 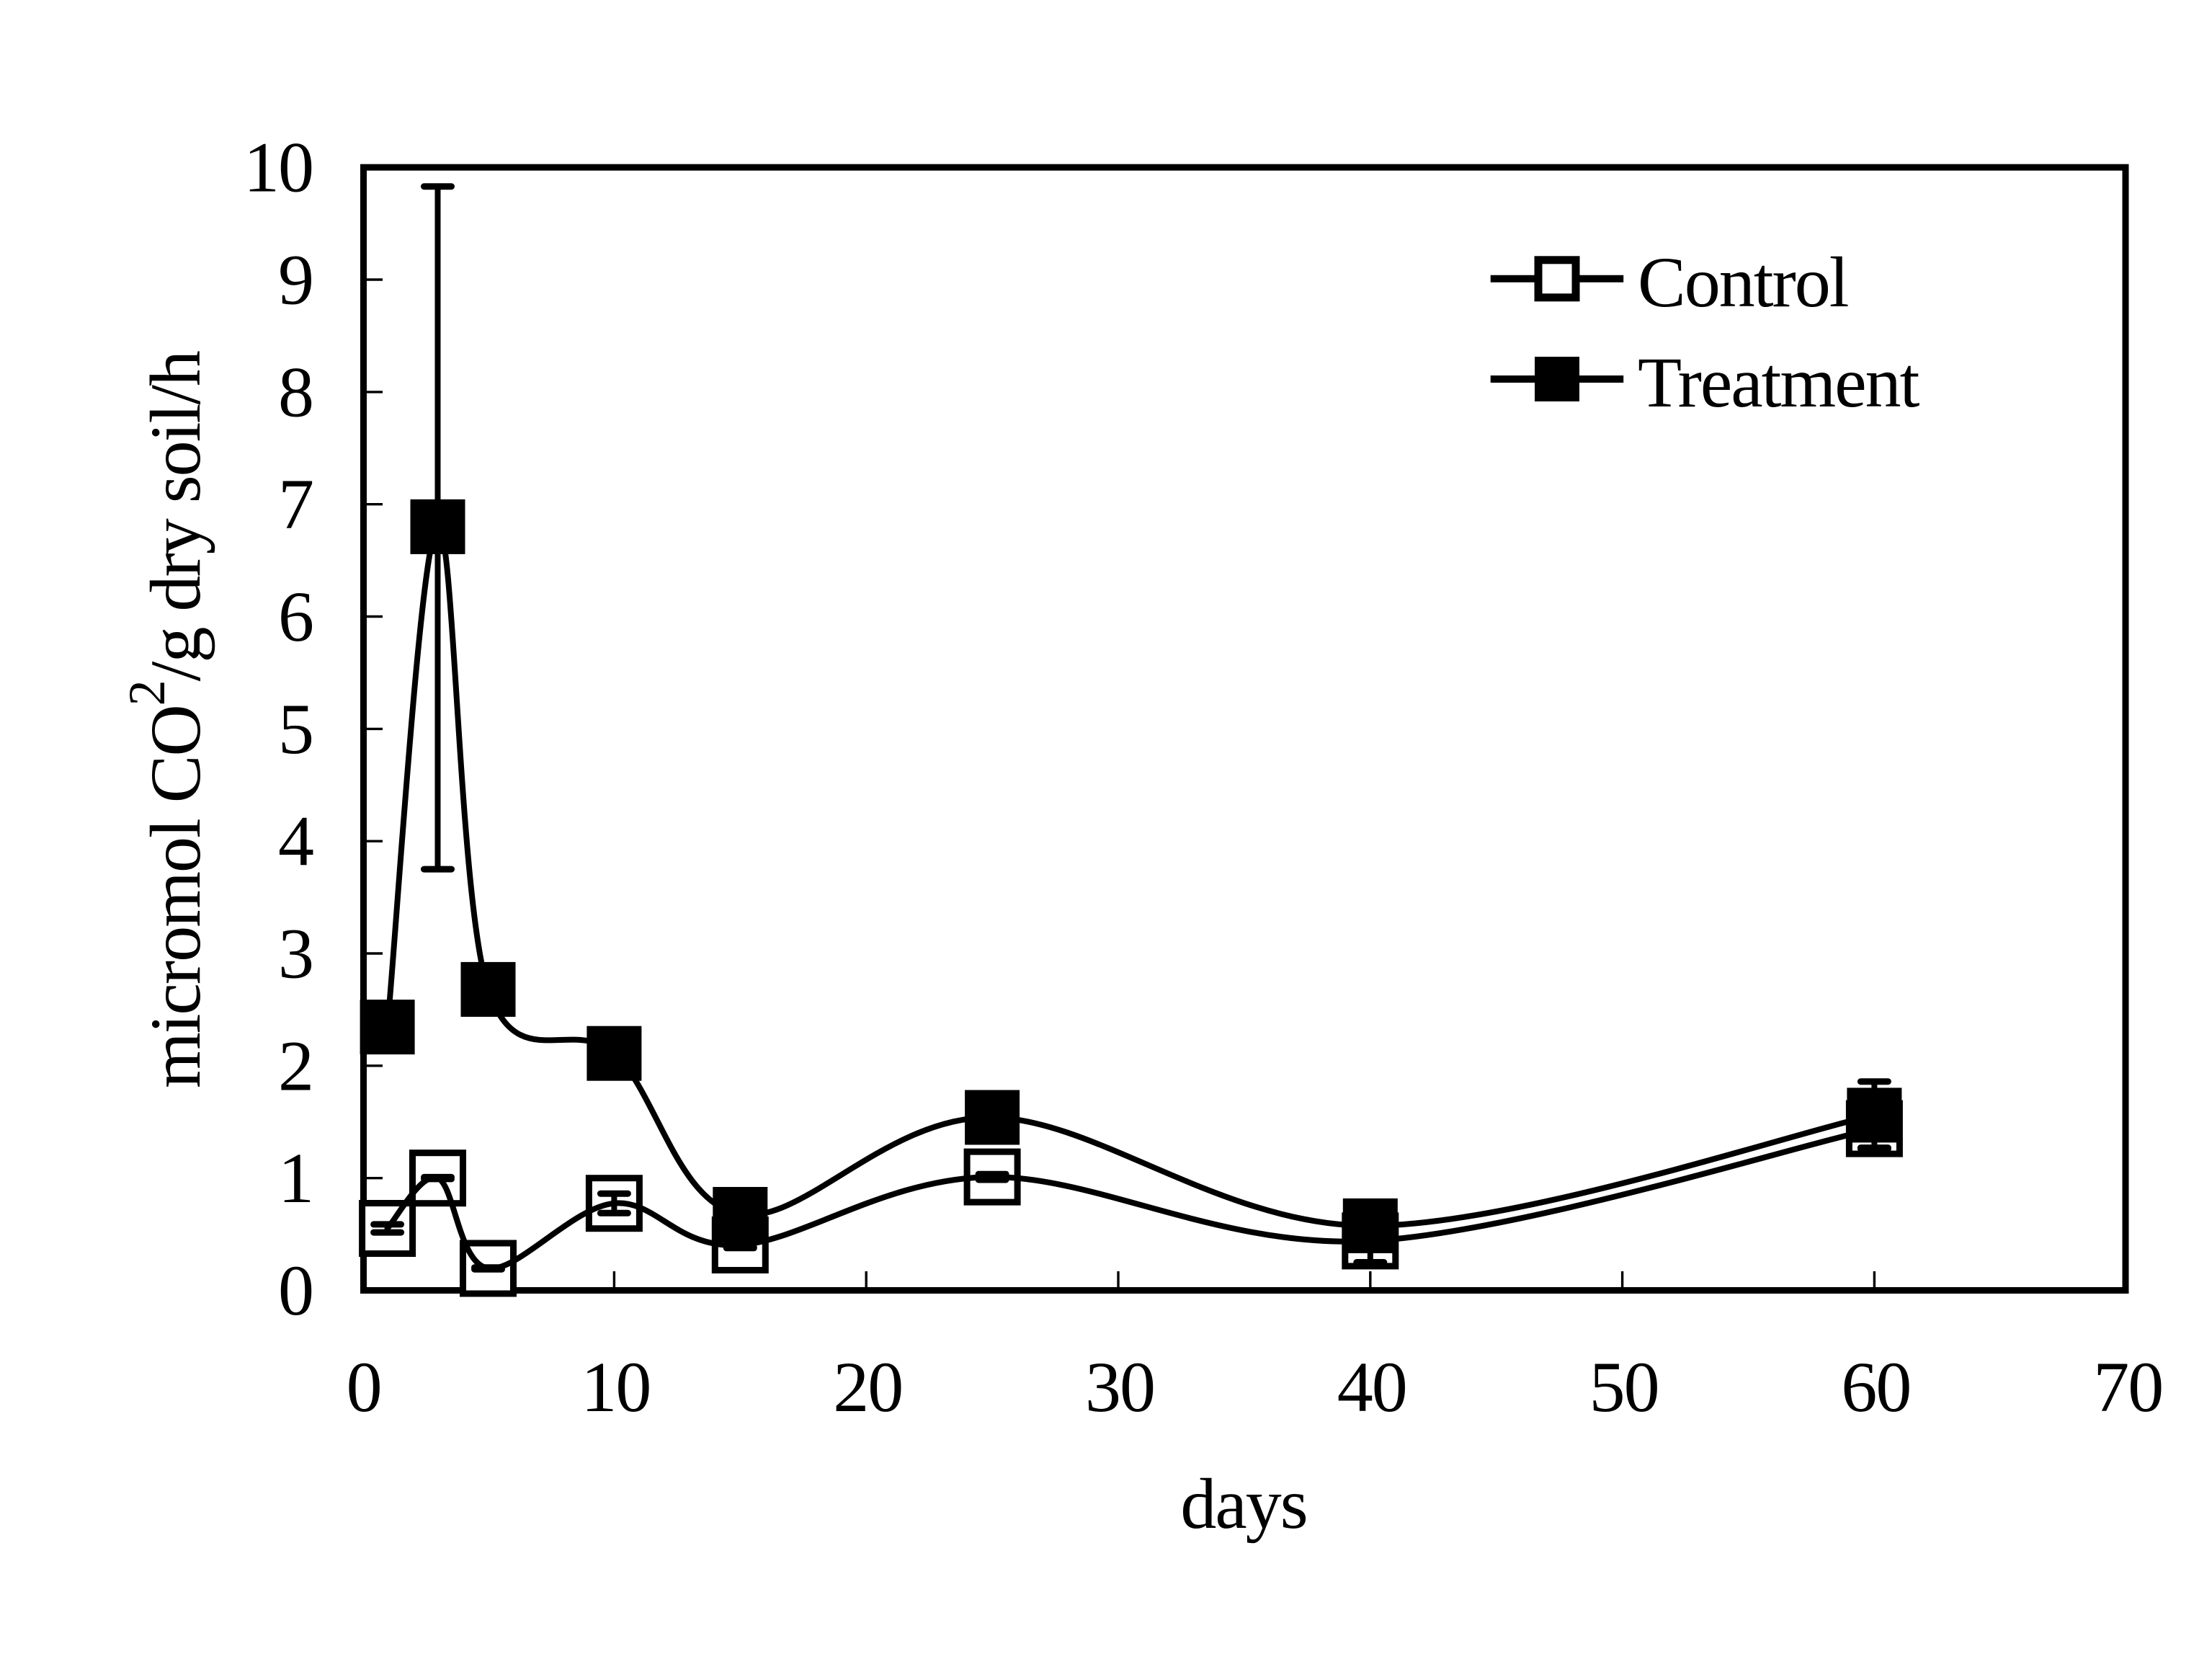 What do you see at coordinates (1624, 1387) in the screenshot?
I see `svg-text: 50` at bounding box center [1624, 1387].